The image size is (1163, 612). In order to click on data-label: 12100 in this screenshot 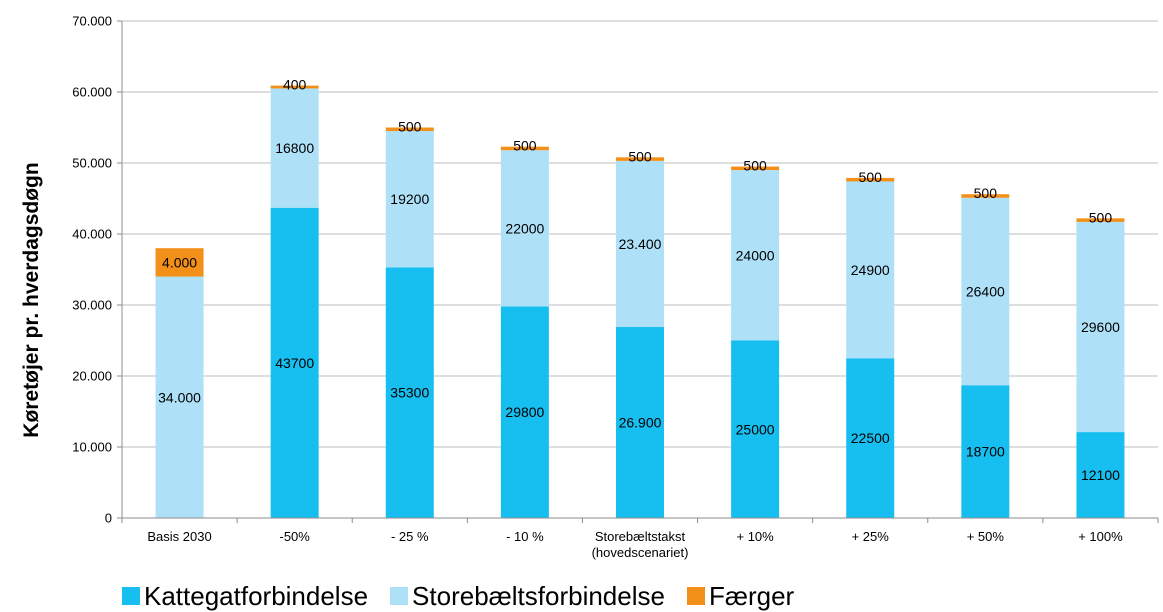, I will do `click(1100, 475)`.